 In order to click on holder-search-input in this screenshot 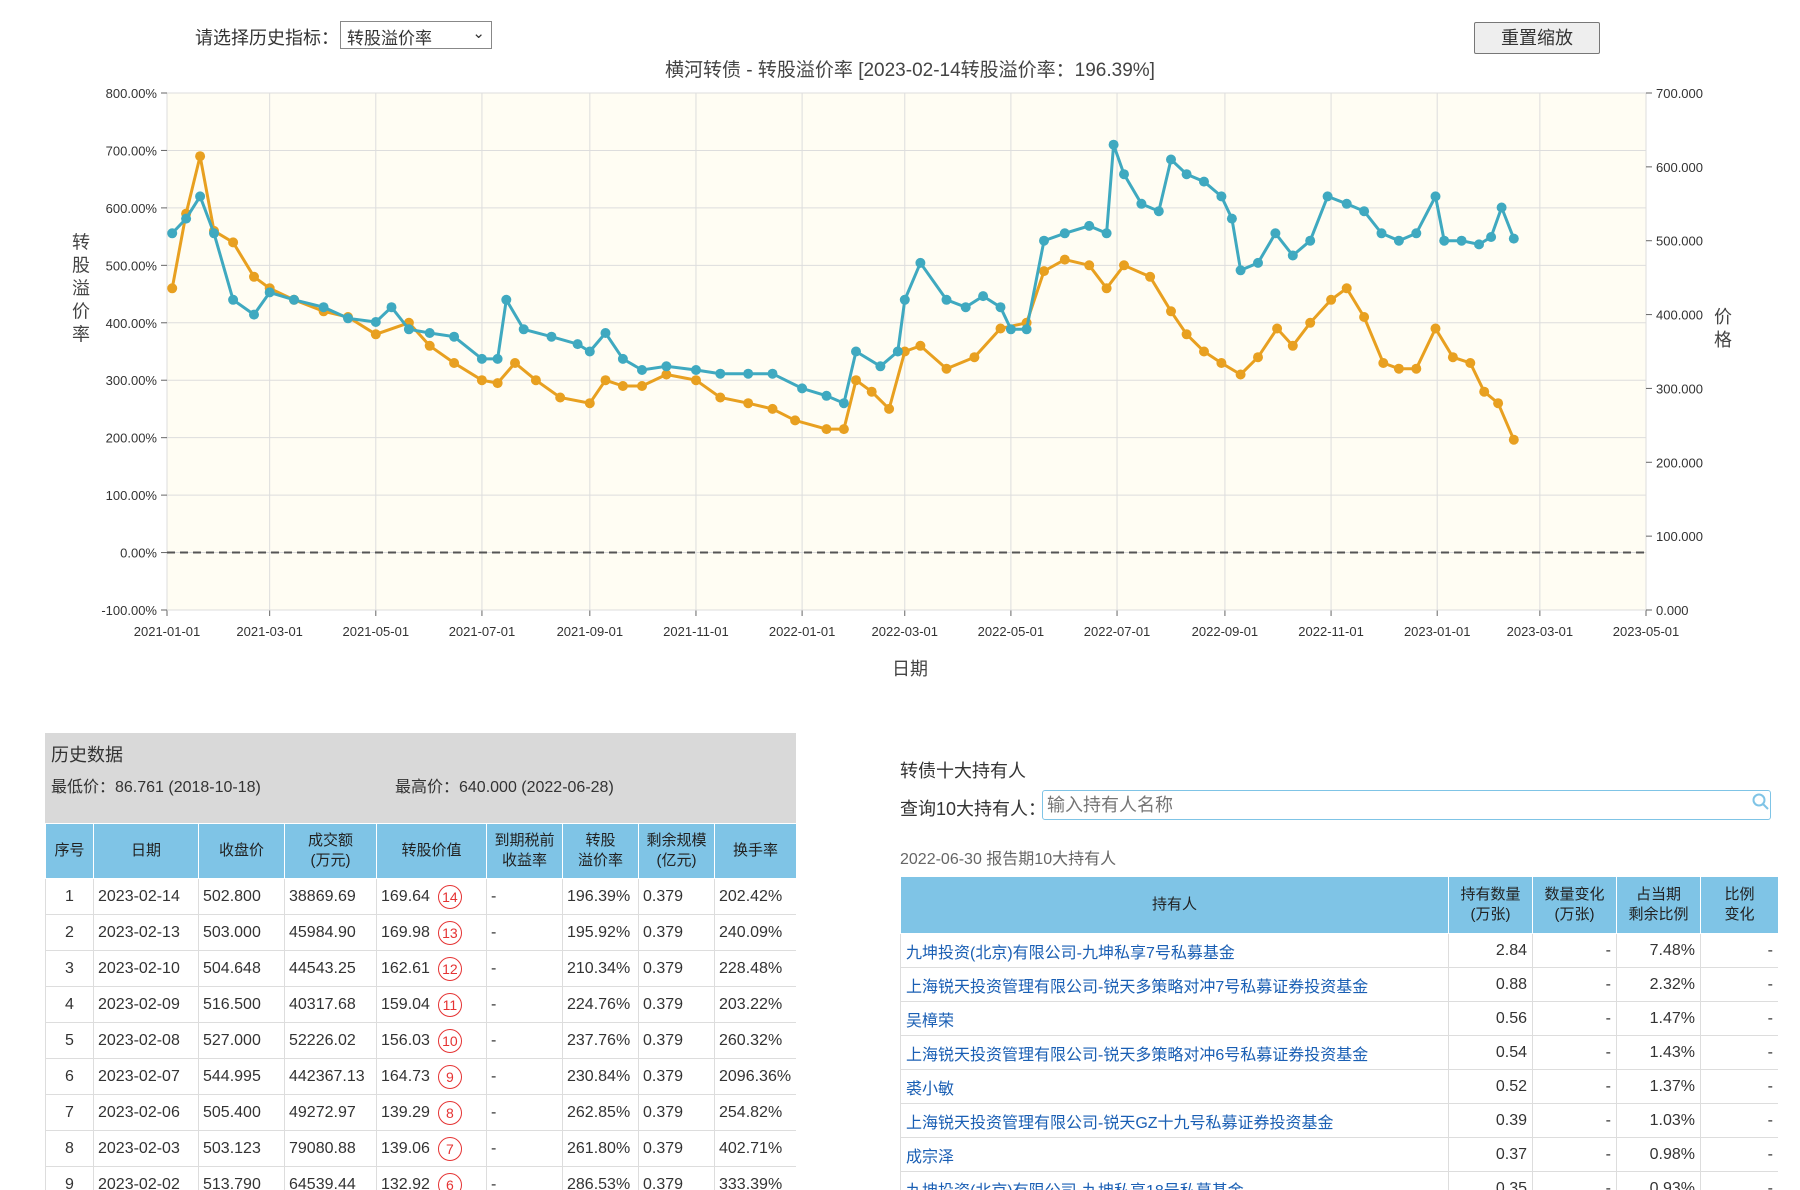, I will do `click(1406, 805)`.